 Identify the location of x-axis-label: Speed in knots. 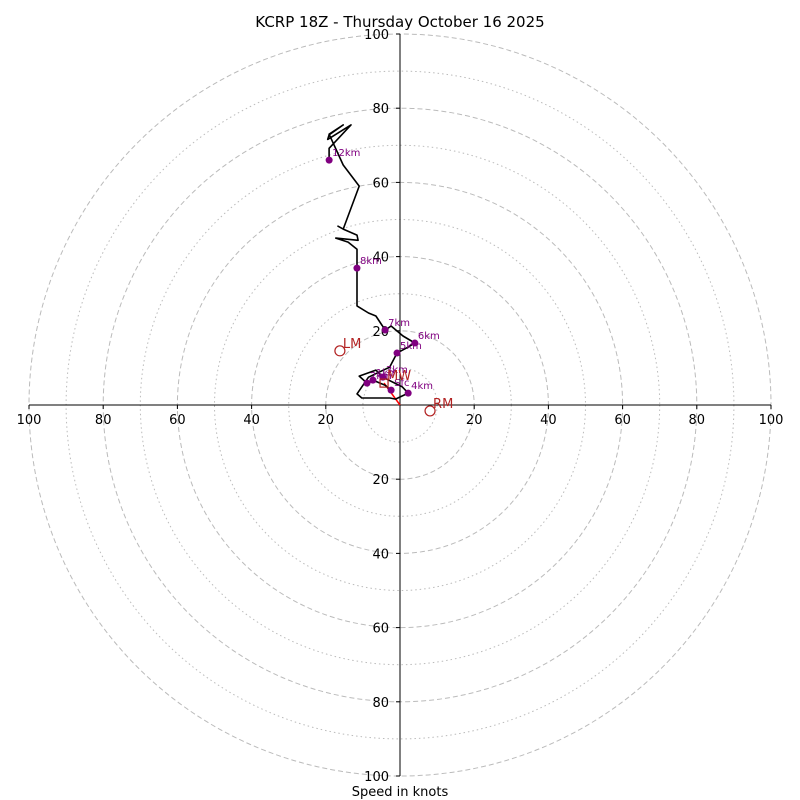
(400, 792).